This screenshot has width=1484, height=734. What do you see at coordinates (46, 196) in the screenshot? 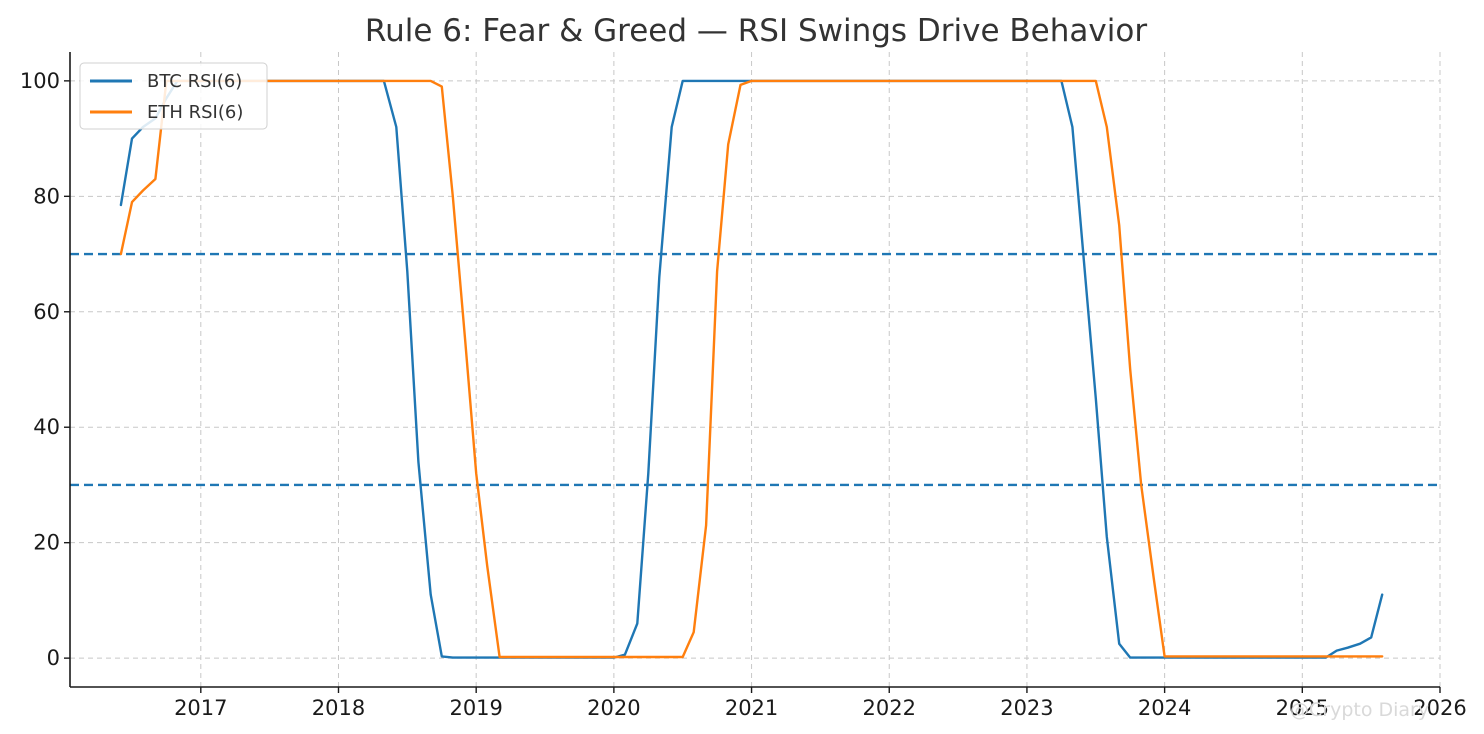
I see `y-tick-label: 80` at bounding box center [46, 196].